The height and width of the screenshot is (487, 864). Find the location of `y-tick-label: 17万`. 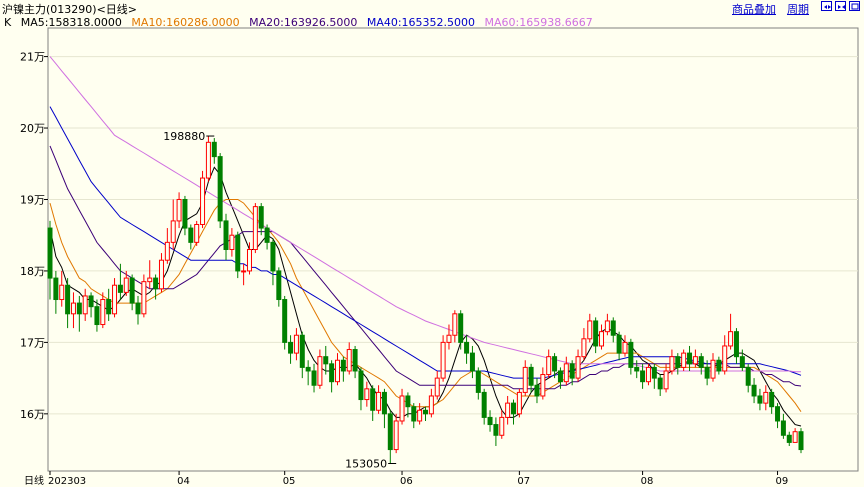

y-tick-label: 17万 is located at coordinates (32, 342).